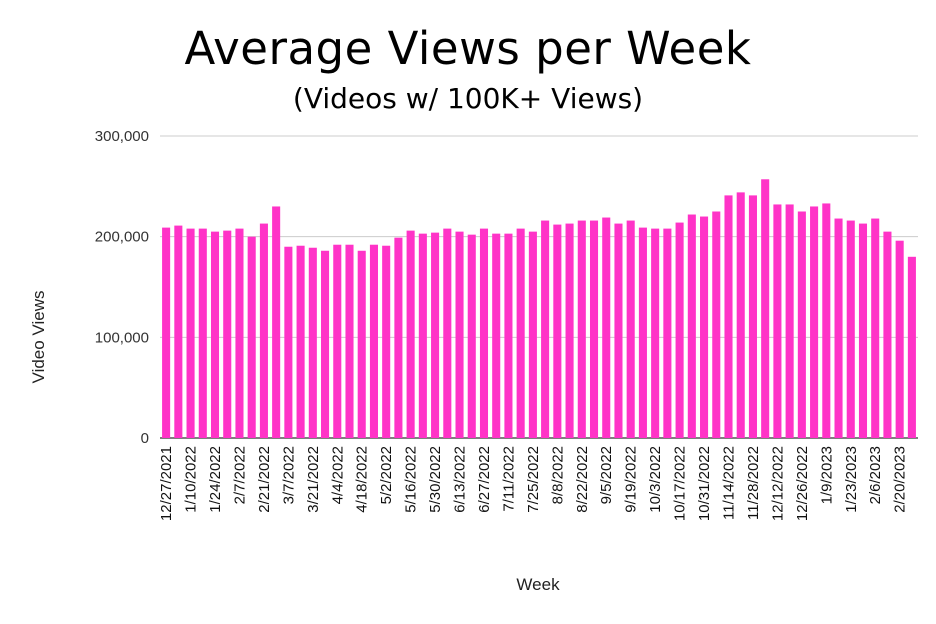 Image resolution: width=936 pixels, height=624 pixels. What do you see at coordinates (802, 483) in the screenshot?
I see `x-tick-label: 12/26/2022` at bounding box center [802, 483].